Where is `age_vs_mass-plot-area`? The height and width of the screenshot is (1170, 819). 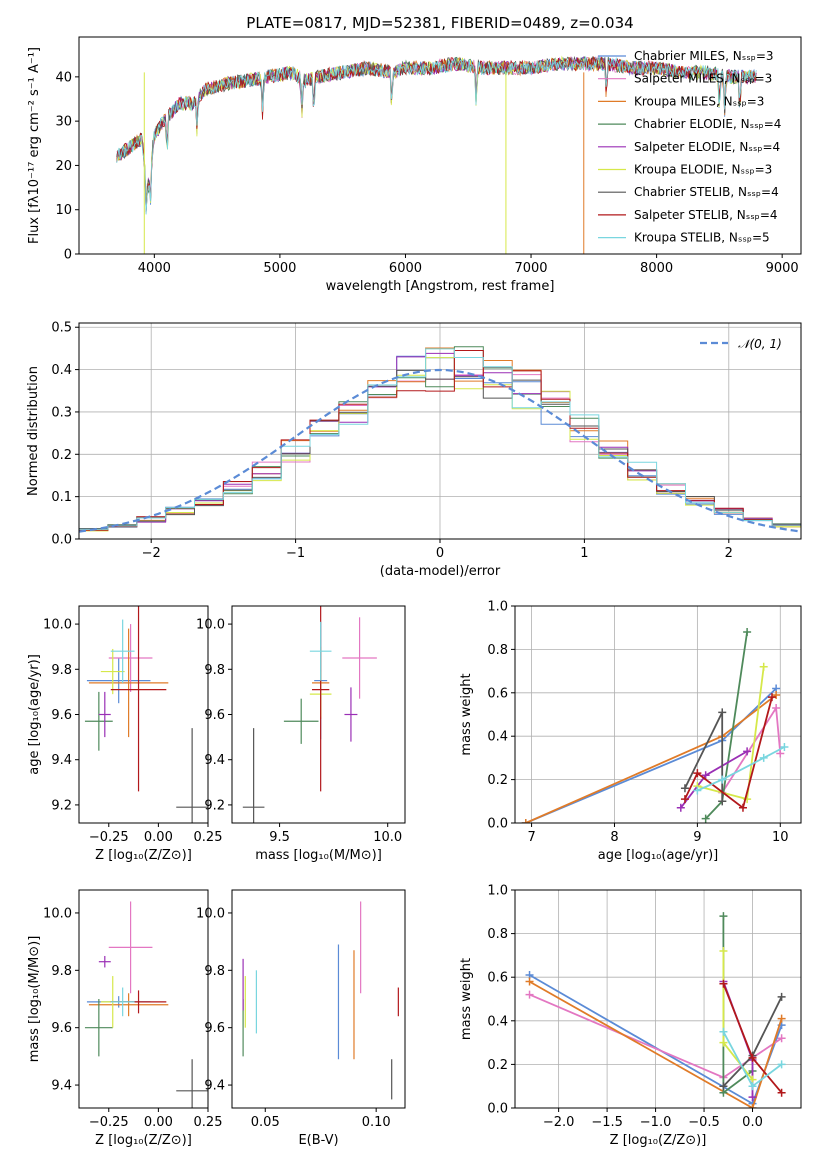
age_vs_mass-plot-area is located at coordinates (309, 714).